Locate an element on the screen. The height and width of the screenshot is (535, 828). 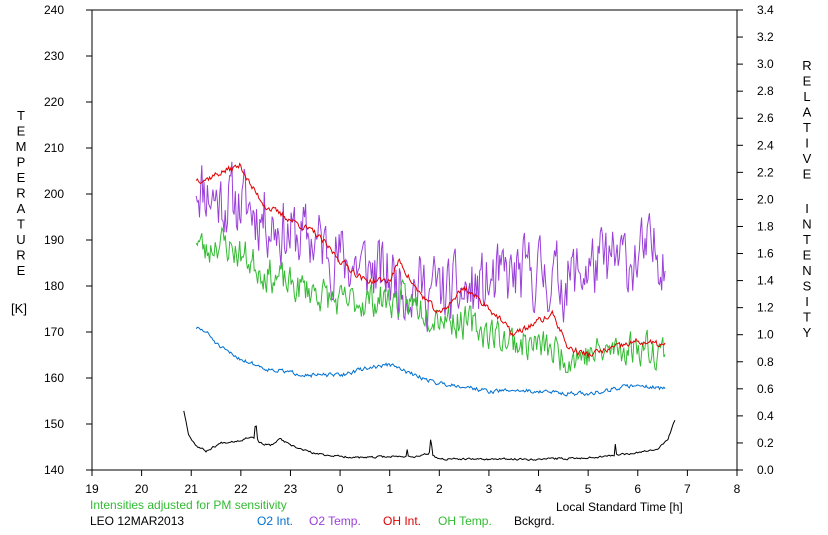
right-tick-label: 3.2 is located at coordinates (765, 37).